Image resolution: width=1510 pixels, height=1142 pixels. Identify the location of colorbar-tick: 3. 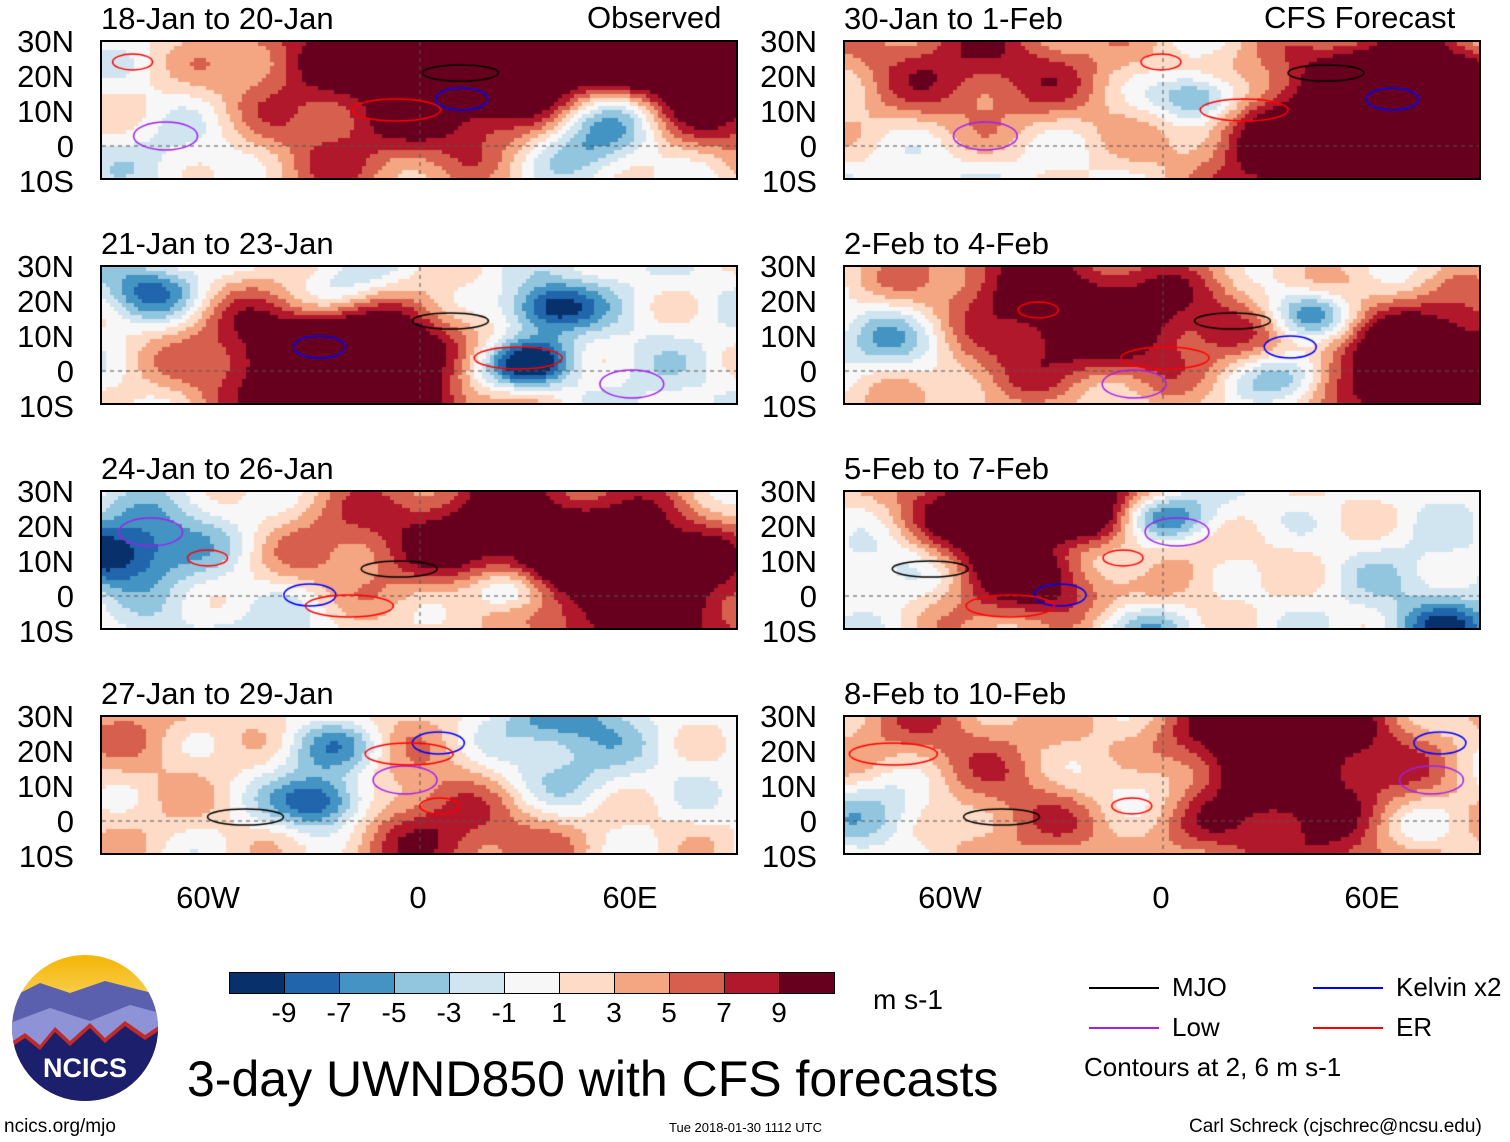
(614, 1012).